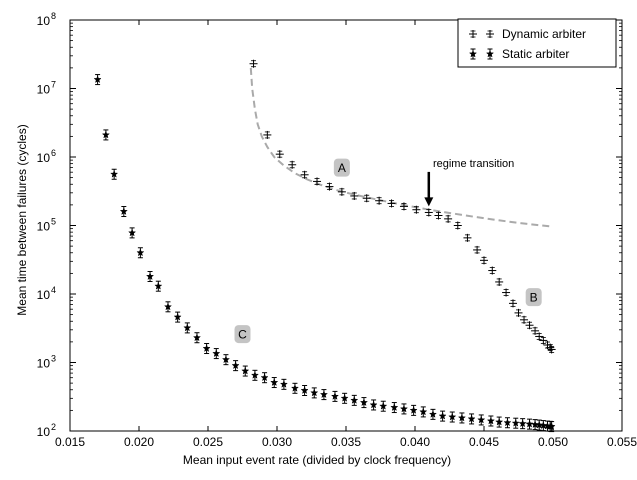 This screenshot has width=637, height=480. Describe the element at coordinates (22, 219) in the screenshot. I see `y-axis-label: Mean time between failures (cycles)` at that location.